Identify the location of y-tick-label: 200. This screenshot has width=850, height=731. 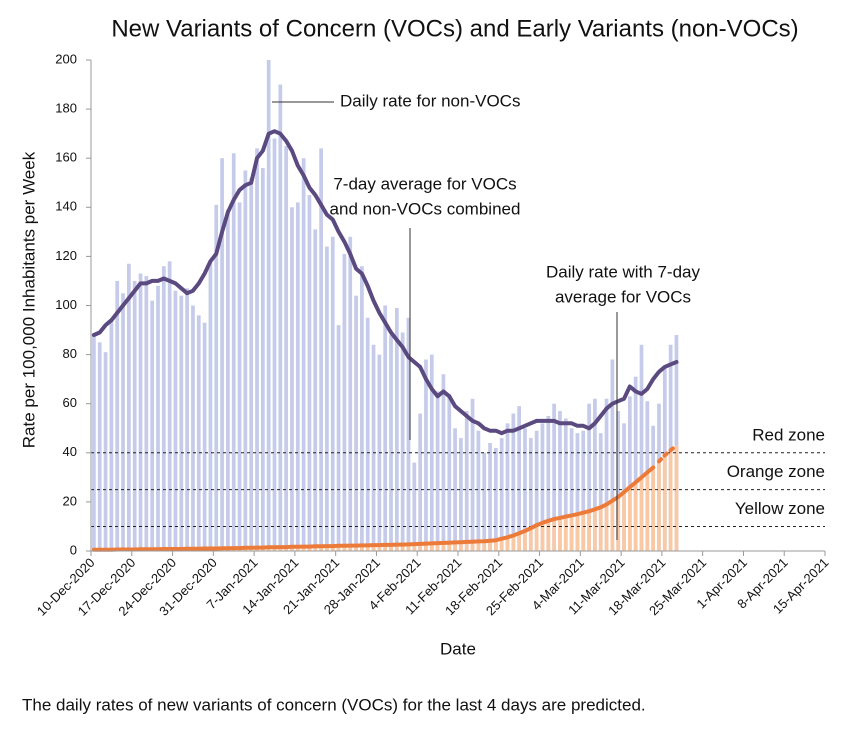
(66, 58).